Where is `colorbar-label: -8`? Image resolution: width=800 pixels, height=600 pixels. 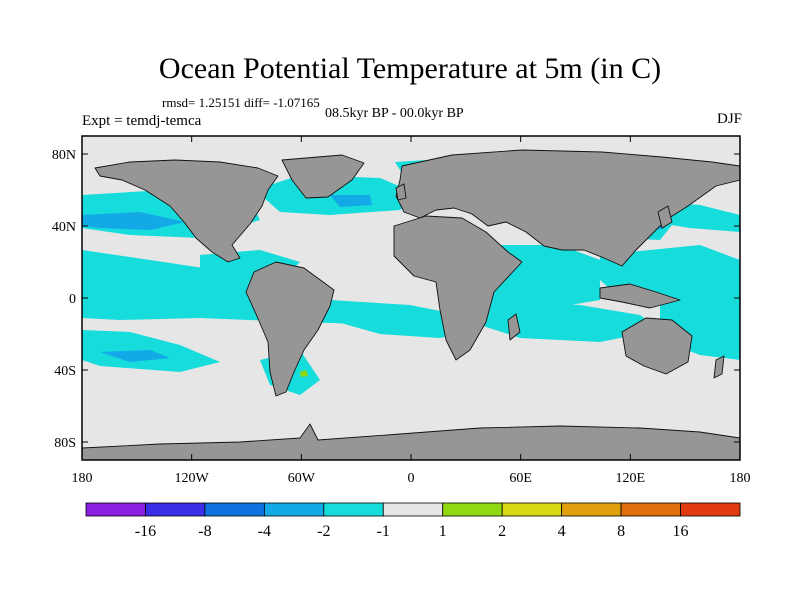 colorbar-label: -8 is located at coordinates (204, 531).